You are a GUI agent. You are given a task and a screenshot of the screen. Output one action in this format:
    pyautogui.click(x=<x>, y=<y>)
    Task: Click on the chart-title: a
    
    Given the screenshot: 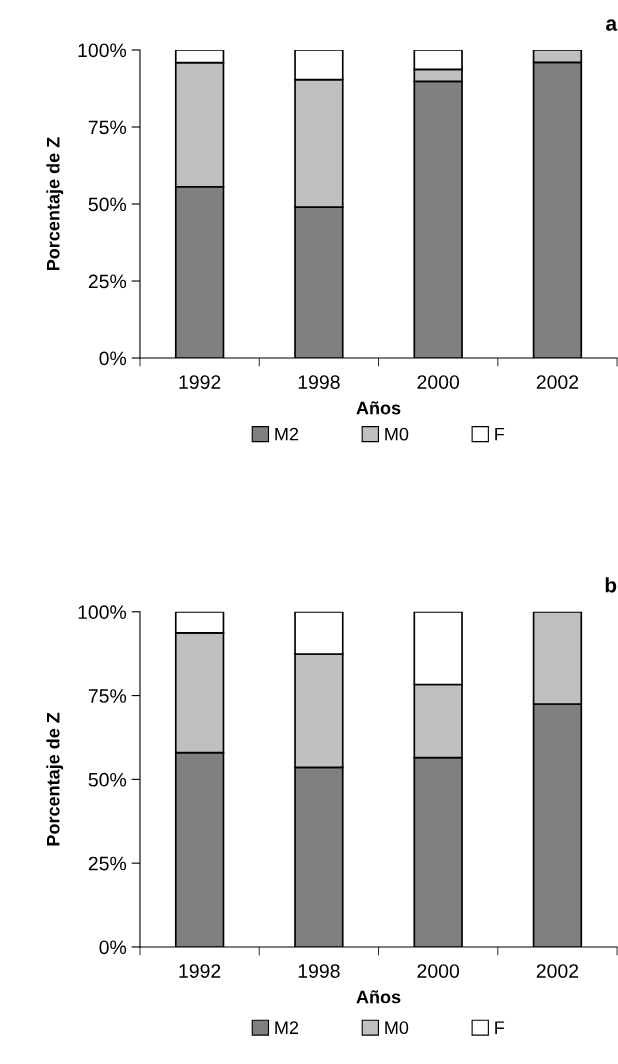 What is the action you would take?
    pyautogui.click(x=612, y=25)
    